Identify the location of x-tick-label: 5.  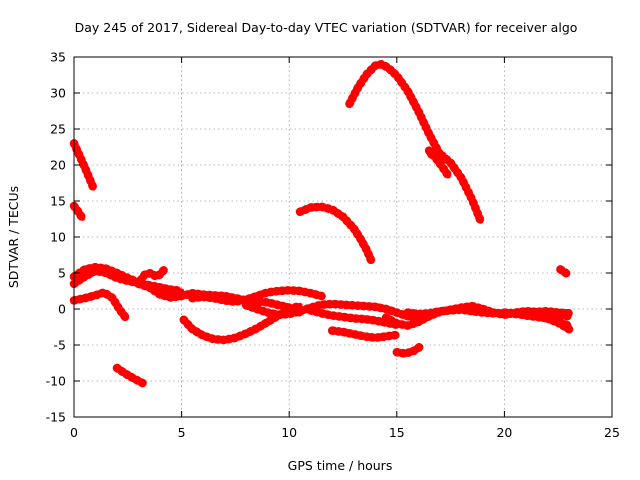
(182, 432).